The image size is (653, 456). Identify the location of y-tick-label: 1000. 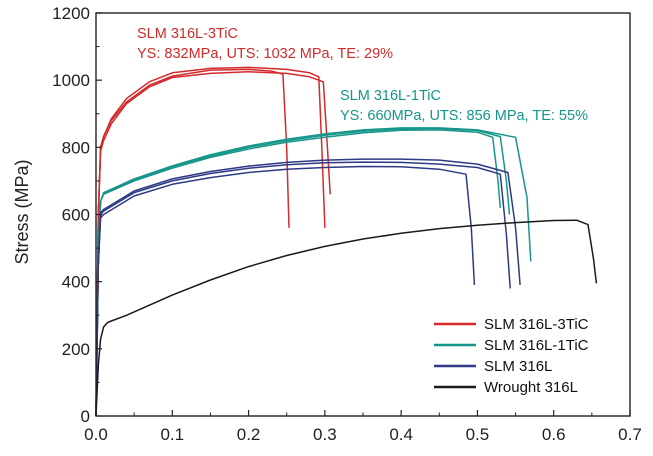
(71, 80).